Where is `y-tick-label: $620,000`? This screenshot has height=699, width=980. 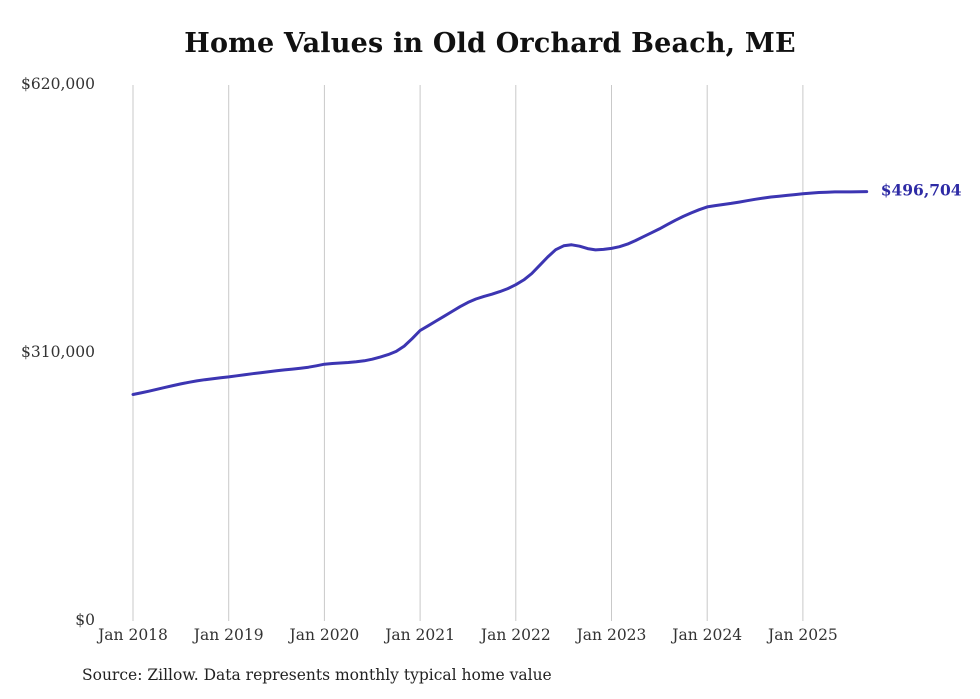 y-tick-label: $620,000 is located at coordinates (58, 84).